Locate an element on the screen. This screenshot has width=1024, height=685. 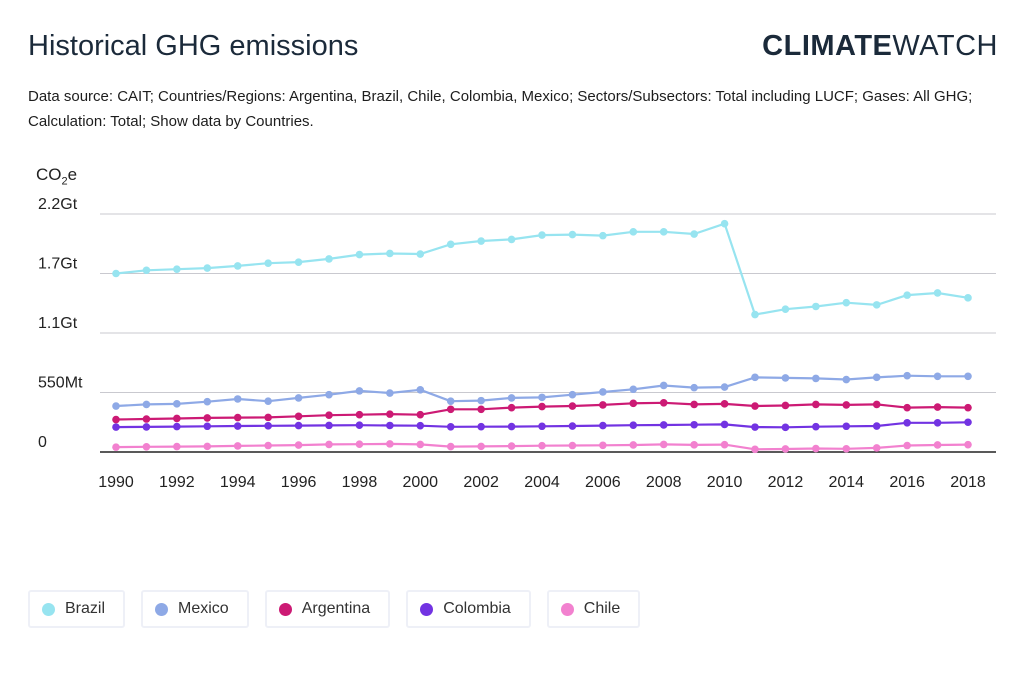
legend-item-argentina: Argentina is located at coordinates (327, 609).